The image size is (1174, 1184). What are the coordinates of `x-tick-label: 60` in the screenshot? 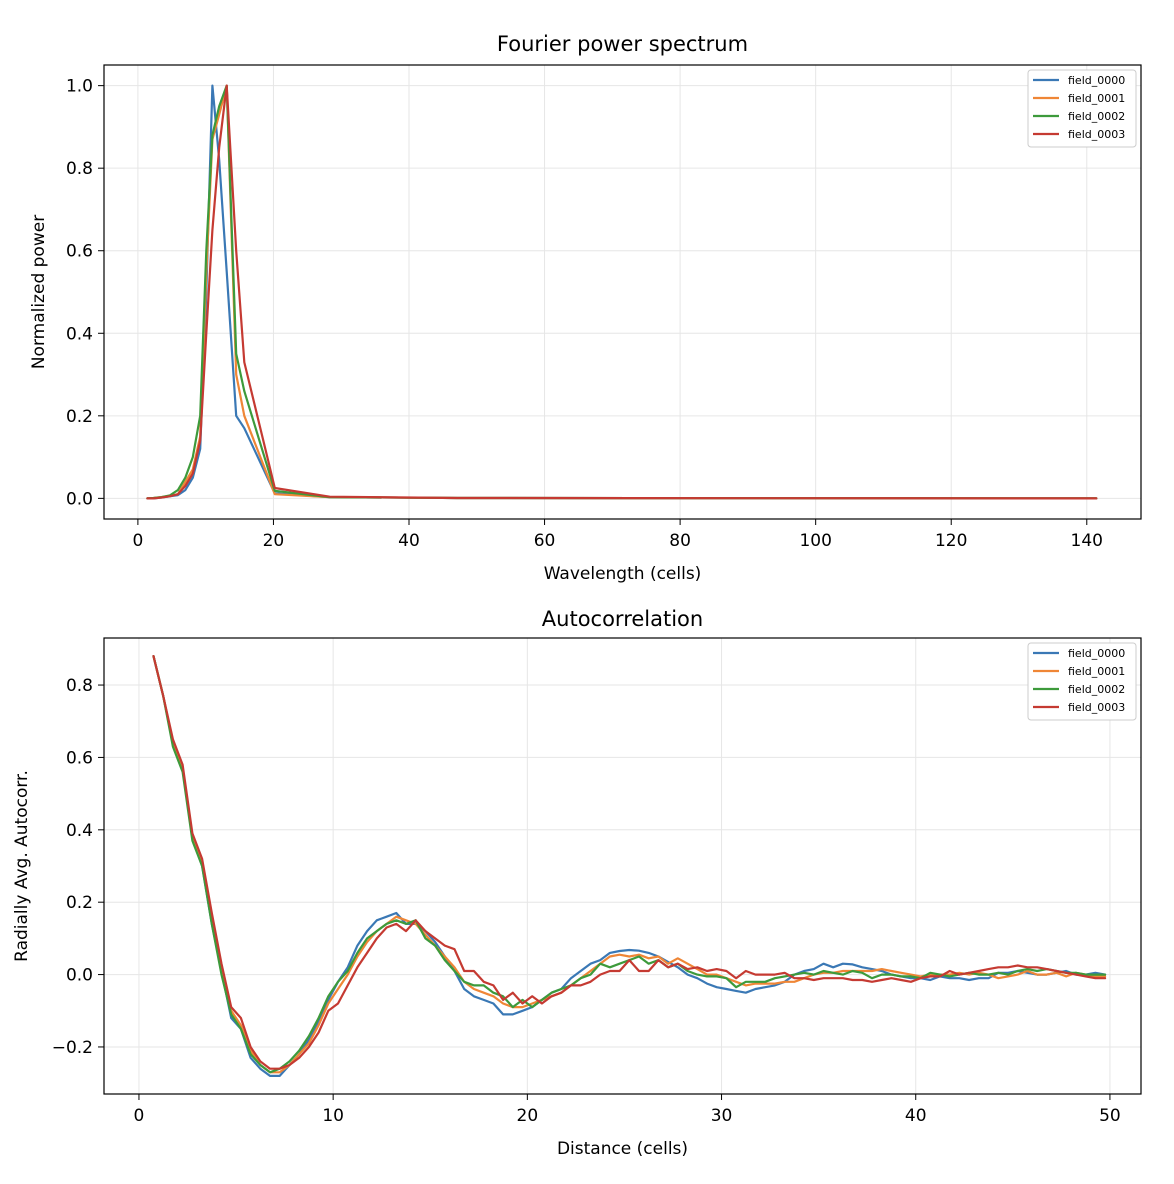 It's located at (545, 541).